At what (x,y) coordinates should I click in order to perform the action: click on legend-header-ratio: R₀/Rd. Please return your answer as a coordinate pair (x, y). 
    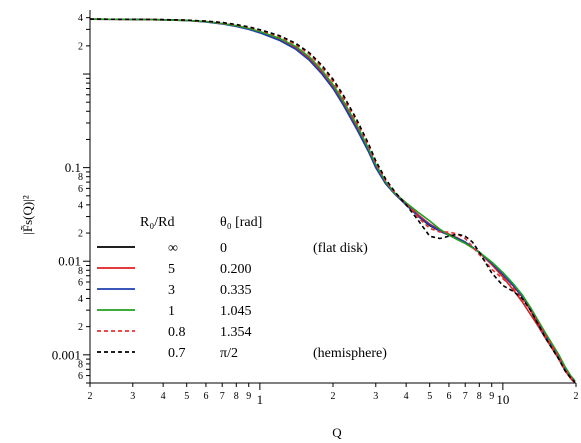
    Looking at the image, I should click on (157, 222).